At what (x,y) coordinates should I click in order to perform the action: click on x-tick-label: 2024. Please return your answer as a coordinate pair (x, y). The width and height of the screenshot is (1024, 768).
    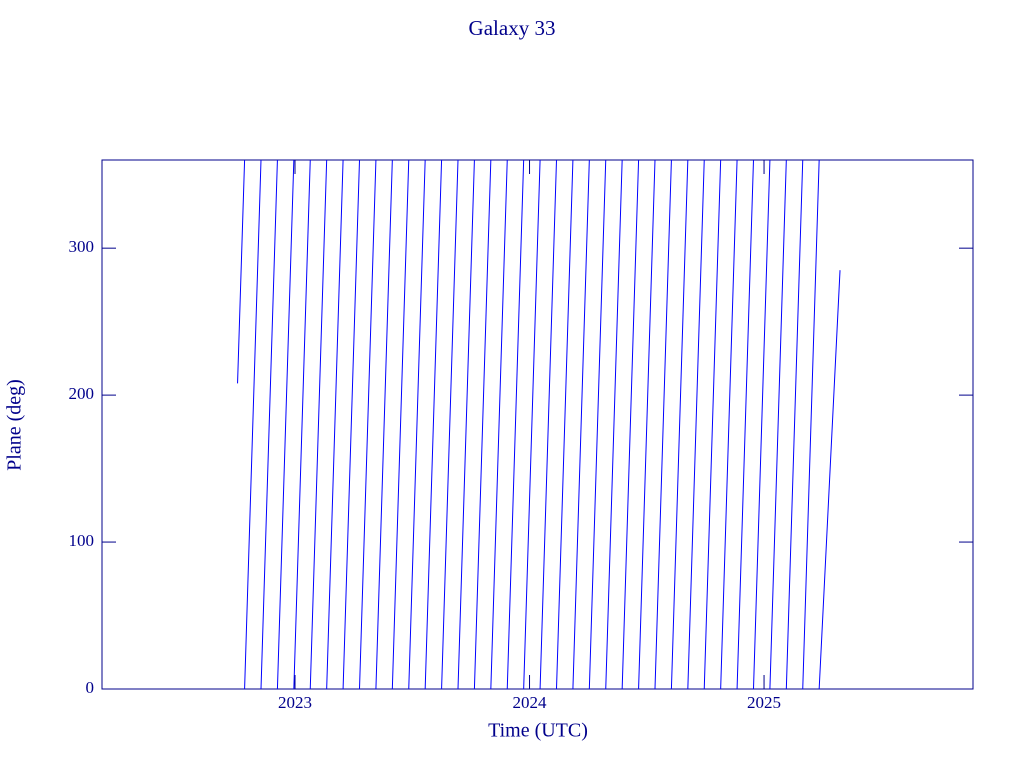
    Looking at the image, I should click on (530, 702).